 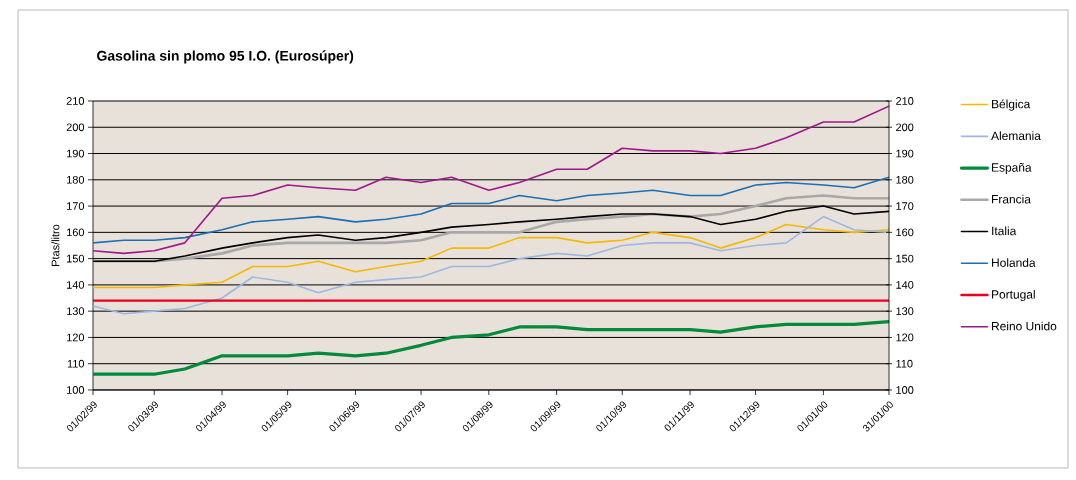 What do you see at coordinates (55, 245) in the screenshot?
I see `y-axis-title: Ptas/litro` at bounding box center [55, 245].